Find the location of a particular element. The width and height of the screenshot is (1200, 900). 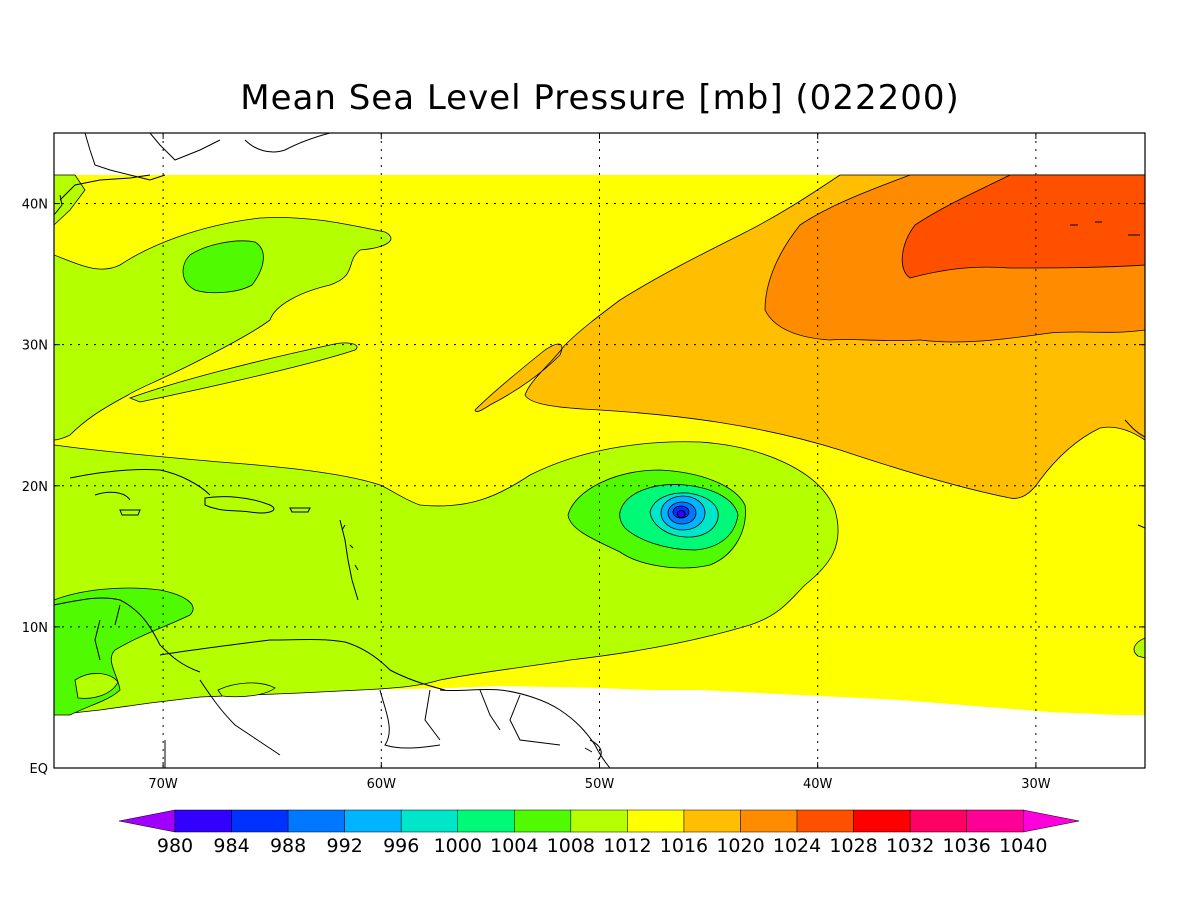

y-tick-label: EQ is located at coordinates (39, 769).